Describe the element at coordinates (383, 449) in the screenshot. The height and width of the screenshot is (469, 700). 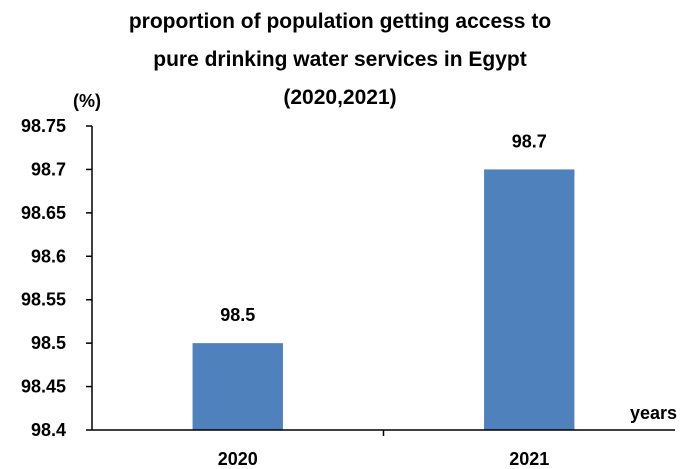
I see `x-axis: 2020 2021` at that location.